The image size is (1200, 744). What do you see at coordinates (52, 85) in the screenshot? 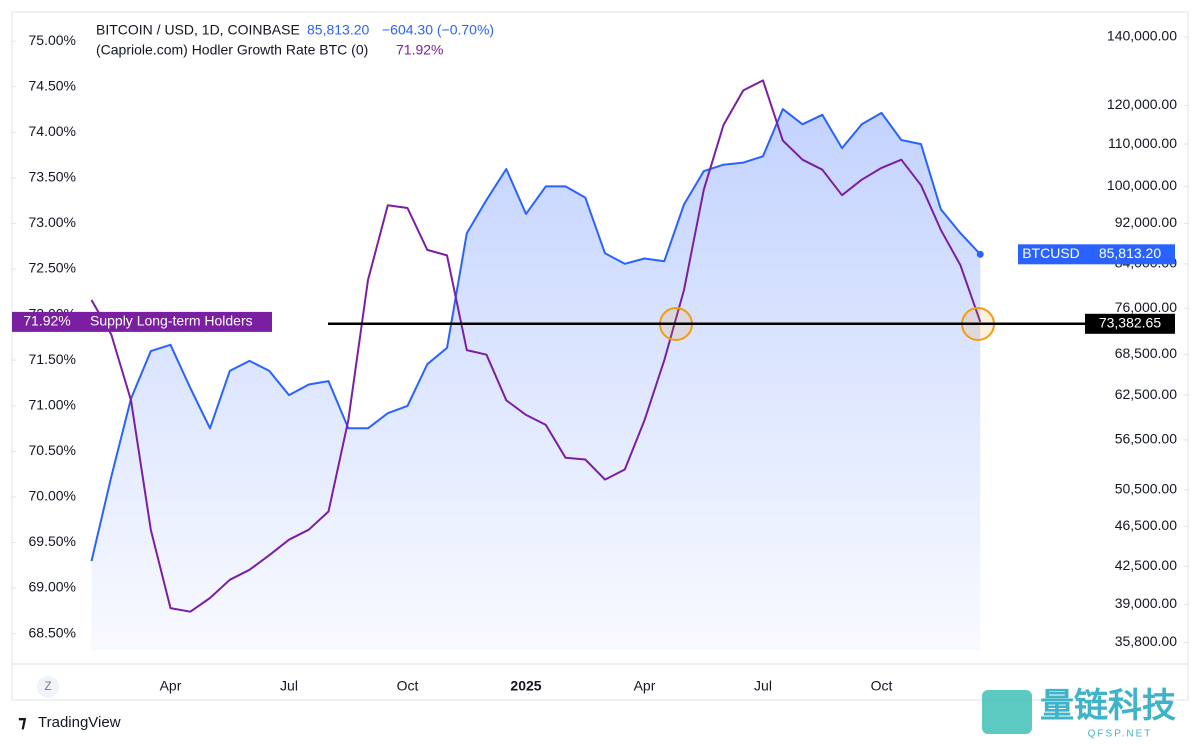
I see `y-tick-label: 74.50%` at bounding box center [52, 85].